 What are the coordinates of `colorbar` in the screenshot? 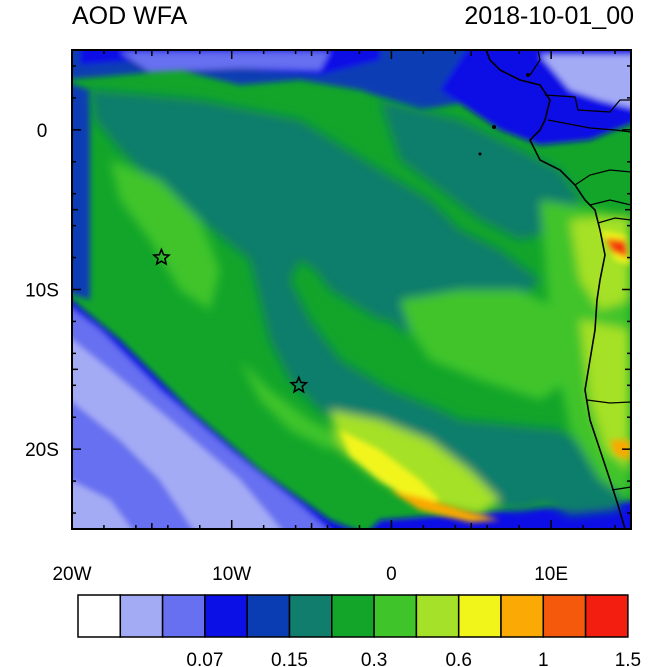 It's located at (353, 616).